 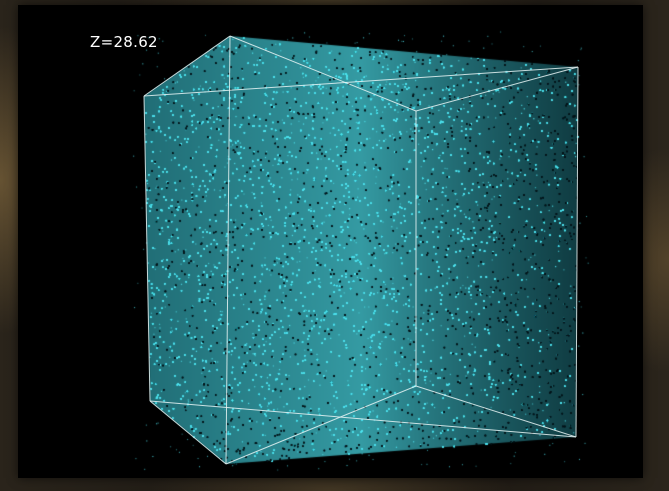 What do you see at coordinates (147, 248) in the screenshot?
I see `box-edge-left-front` at bounding box center [147, 248].